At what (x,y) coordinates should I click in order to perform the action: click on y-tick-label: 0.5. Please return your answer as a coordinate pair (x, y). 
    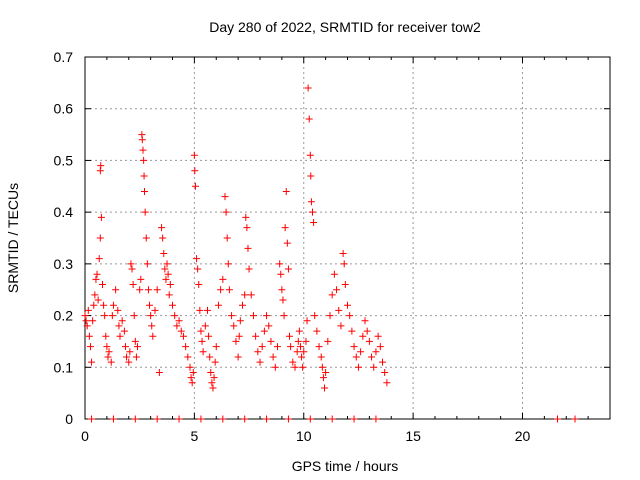
    Looking at the image, I should click on (64, 160).